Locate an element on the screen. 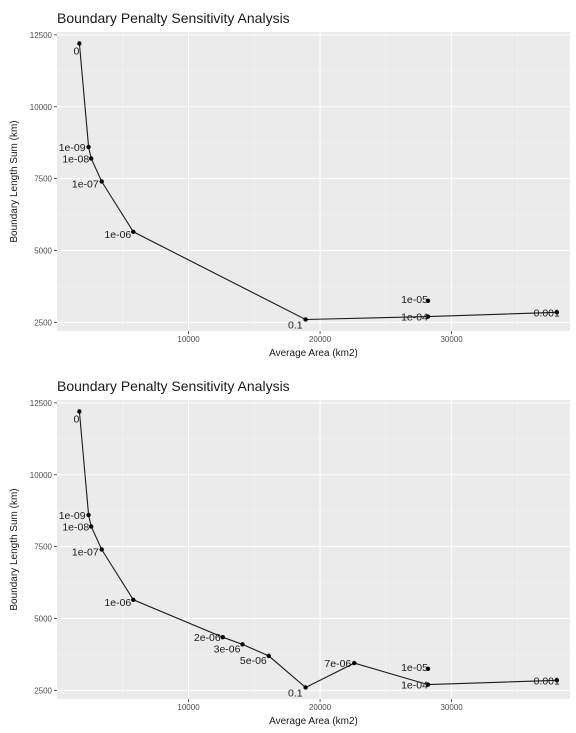 This screenshot has width=576, height=733. data-label: 7e-06 is located at coordinates (337, 664).